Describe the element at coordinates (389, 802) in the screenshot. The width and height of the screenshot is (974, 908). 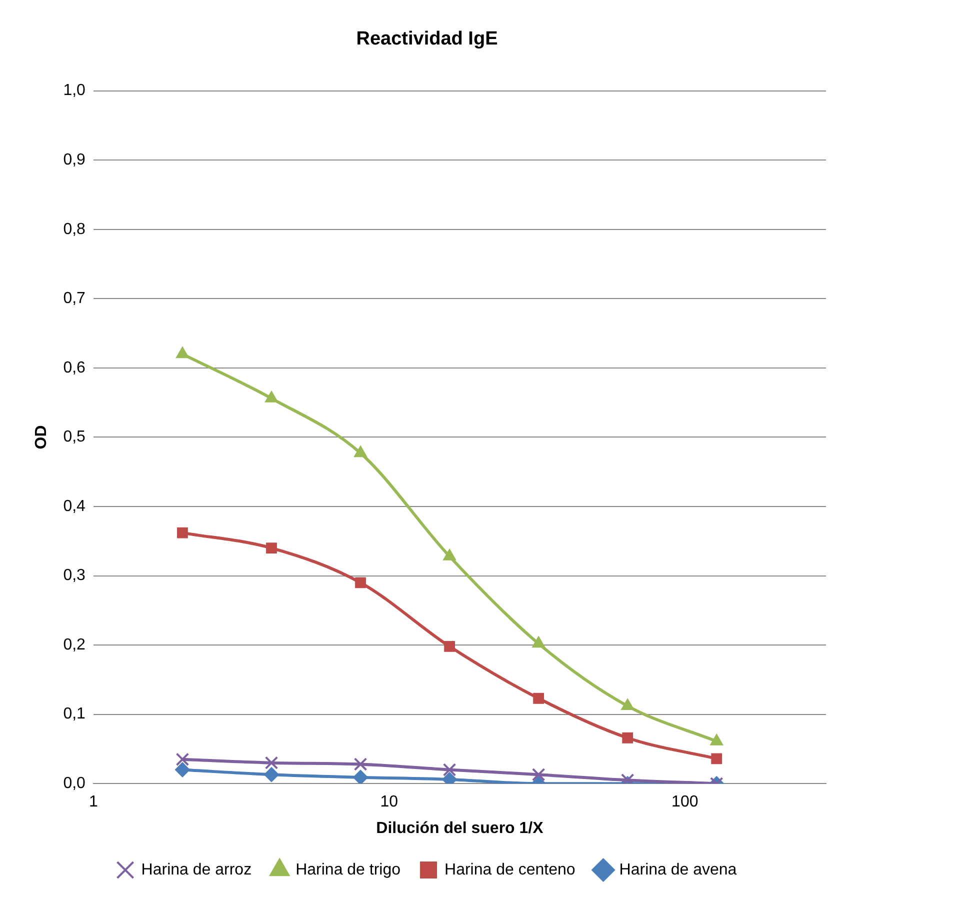
I see `x-tick-label: 10` at that location.